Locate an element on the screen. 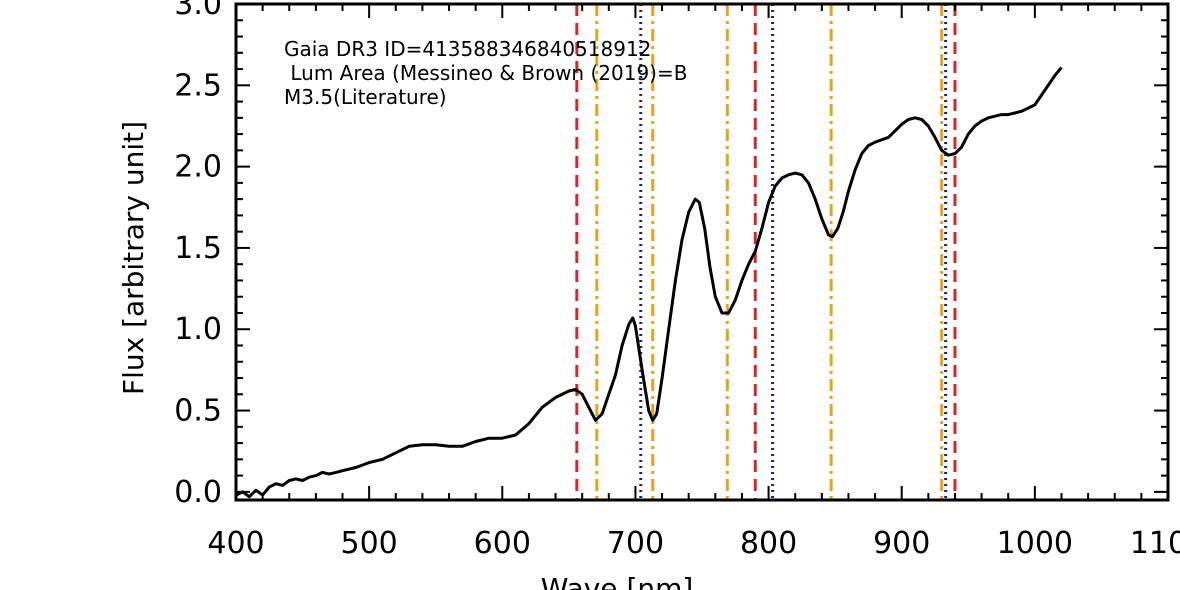  x-tick-label: 700 is located at coordinates (635, 543).